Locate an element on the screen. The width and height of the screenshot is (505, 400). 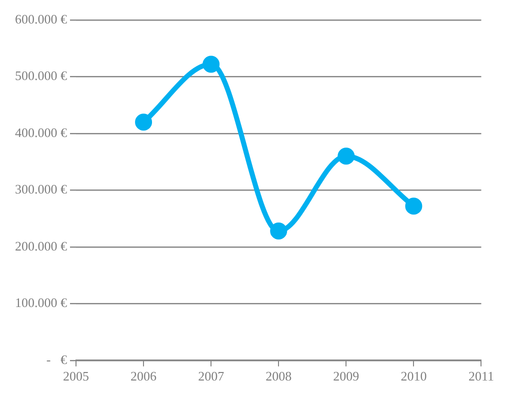
x-tick-label: 2007 is located at coordinates (211, 376).